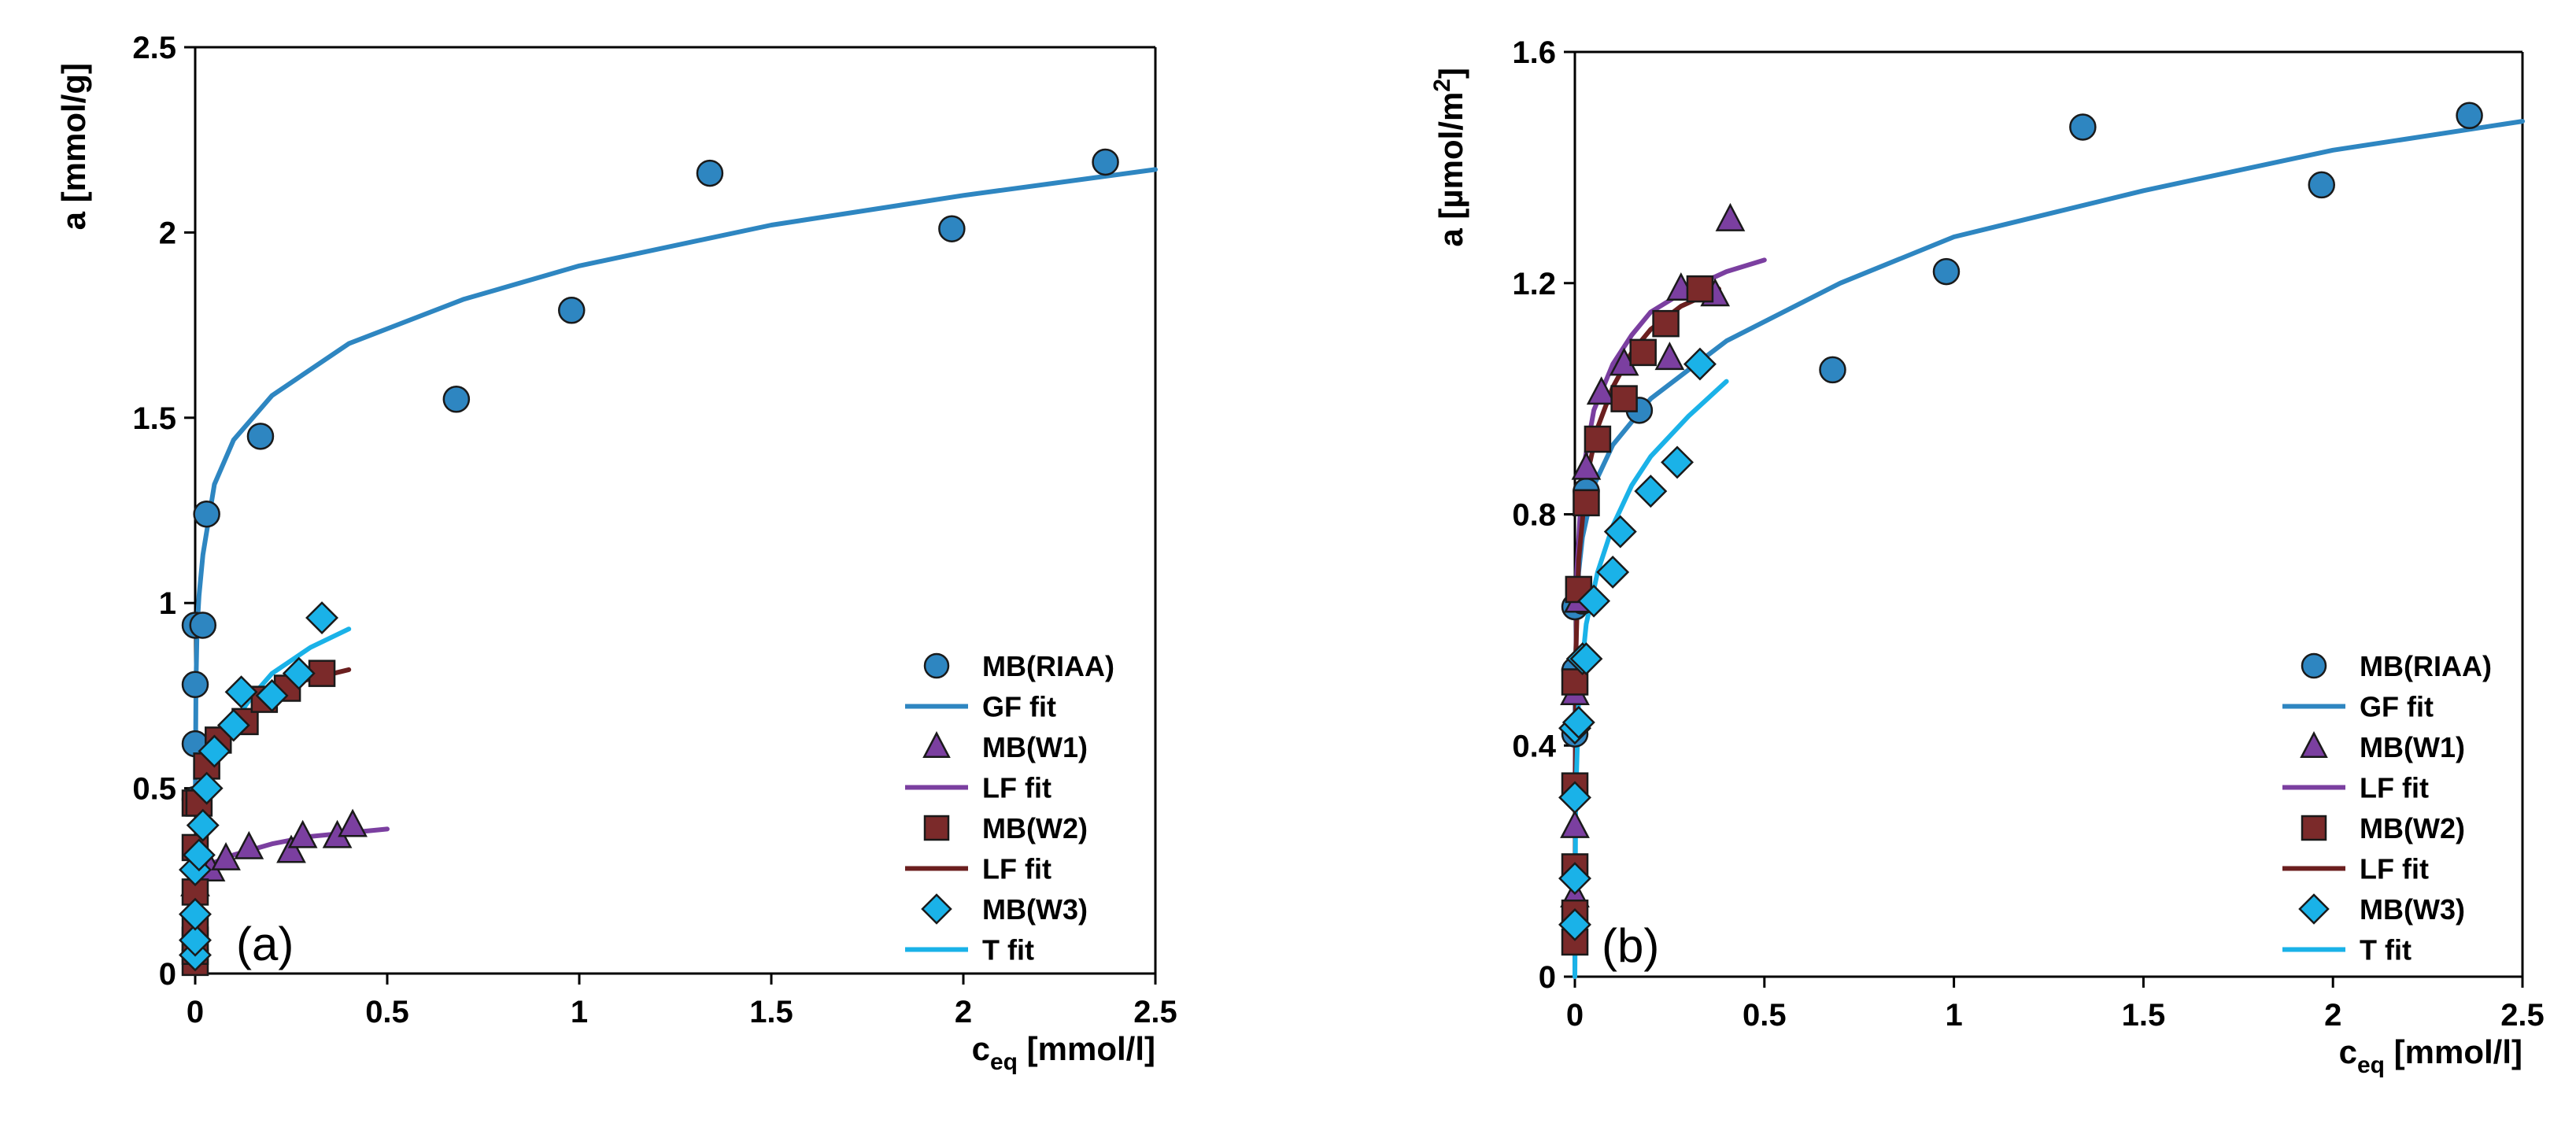  Describe the element at coordinates (167, 233) in the screenshot. I see `y-tick-label: 2` at that location.